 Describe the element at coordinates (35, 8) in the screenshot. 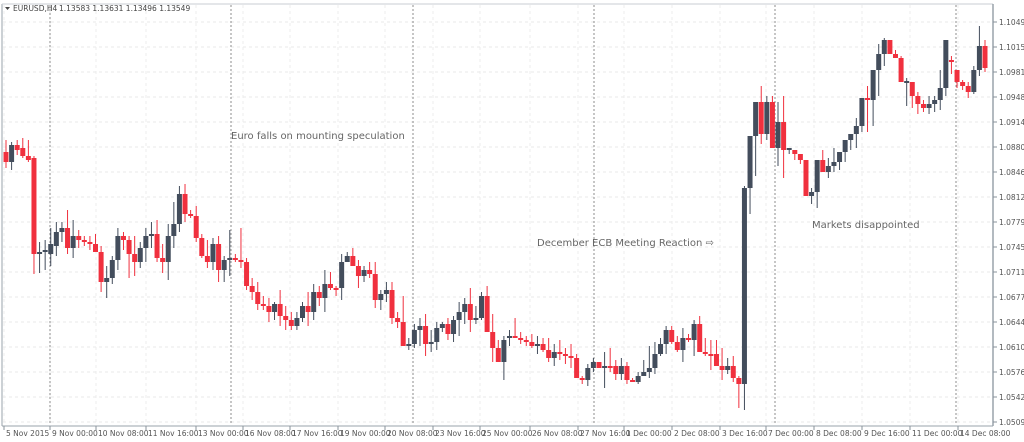

I see `symbol-label: EURUSD,H4` at that location.